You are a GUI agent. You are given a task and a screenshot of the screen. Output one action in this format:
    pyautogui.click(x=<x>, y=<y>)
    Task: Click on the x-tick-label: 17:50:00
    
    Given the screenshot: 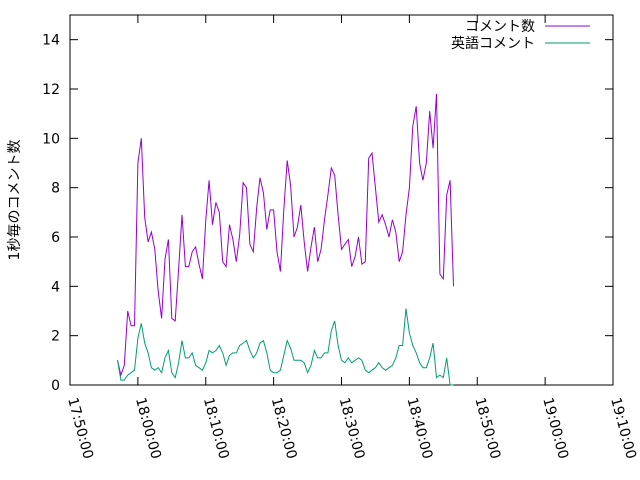 What is the action you would take?
    pyautogui.click(x=80, y=428)
    